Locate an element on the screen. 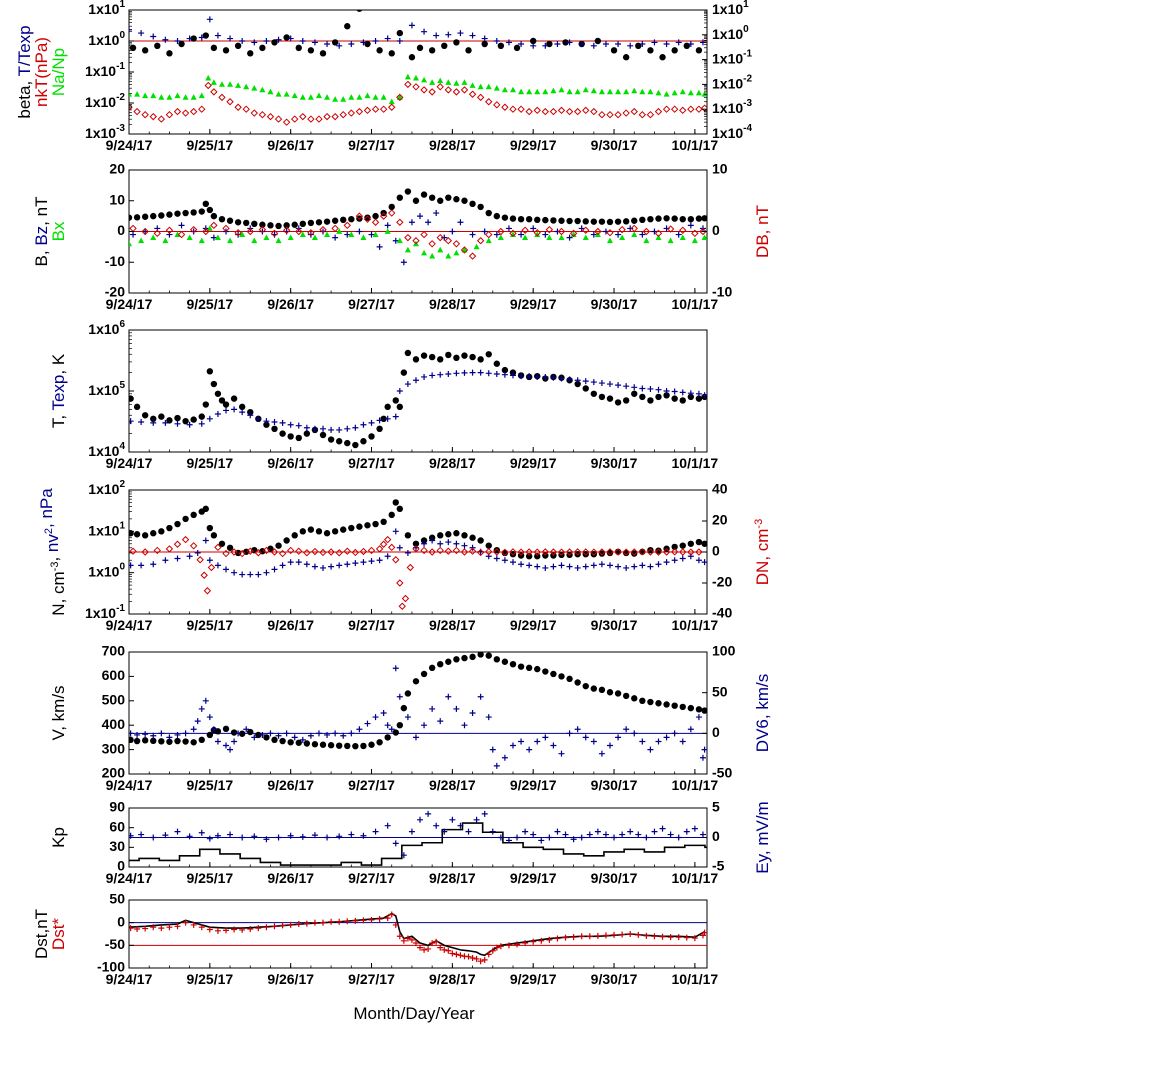  y2-tick-label: -40 is located at coordinates (722, 613).